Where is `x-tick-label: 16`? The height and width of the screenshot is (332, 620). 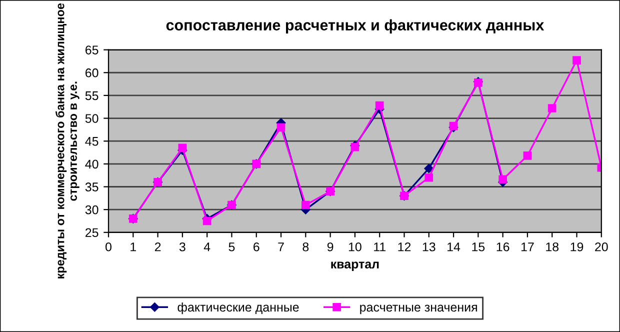
x-tick-label: 16 is located at coordinates (503, 247).